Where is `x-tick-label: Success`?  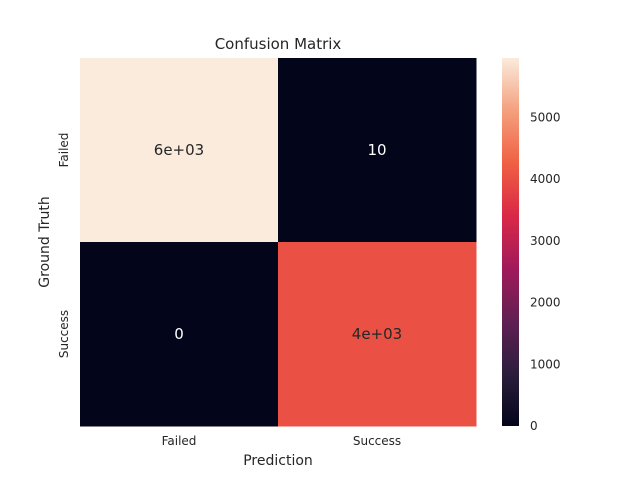 x-tick-label: Success is located at coordinates (377, 441).